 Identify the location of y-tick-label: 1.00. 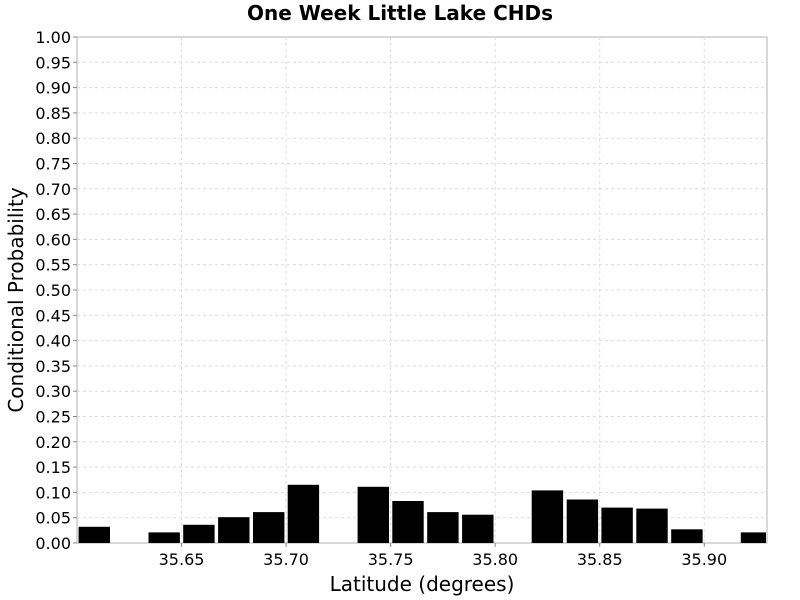
(53, 37).